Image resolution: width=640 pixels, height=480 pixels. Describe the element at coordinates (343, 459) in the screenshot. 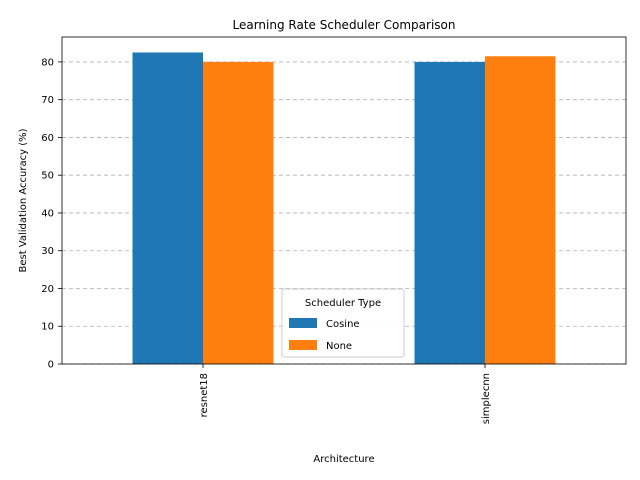

I see `x-axis-label: Architecture` at that location.